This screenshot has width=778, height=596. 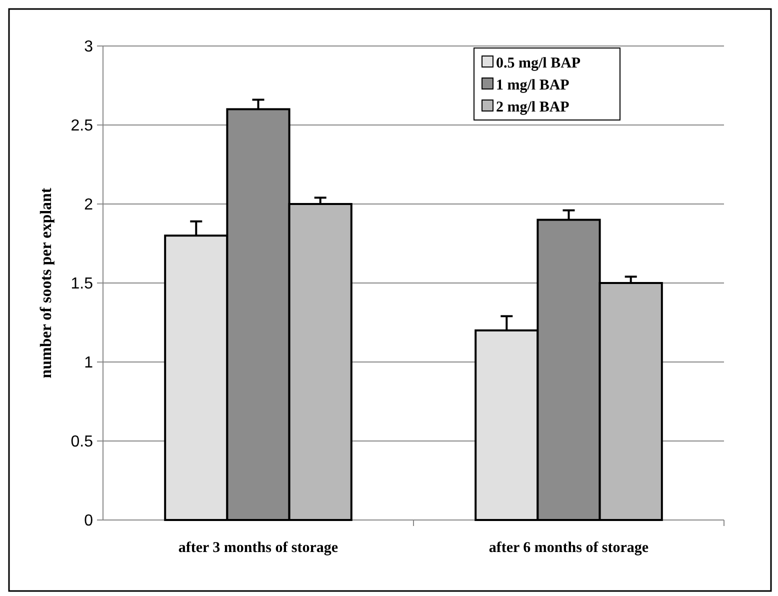 I want to click on y-tick-label: 1, so click(x=89, y=363).